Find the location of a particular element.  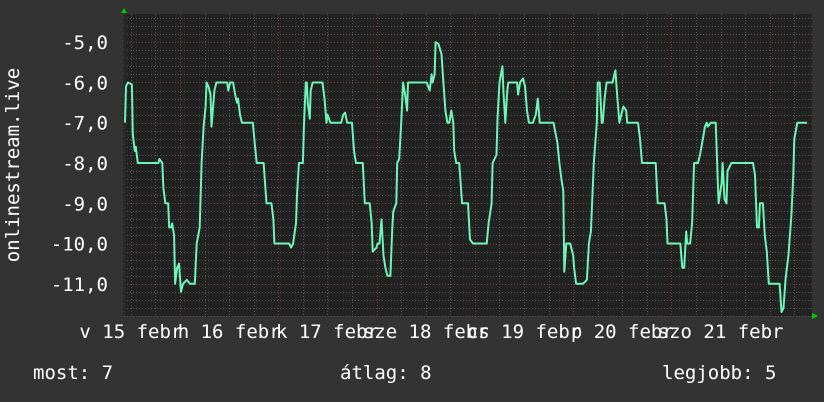

y-tick-label: -8,0 is located at coordinates (85, 164).